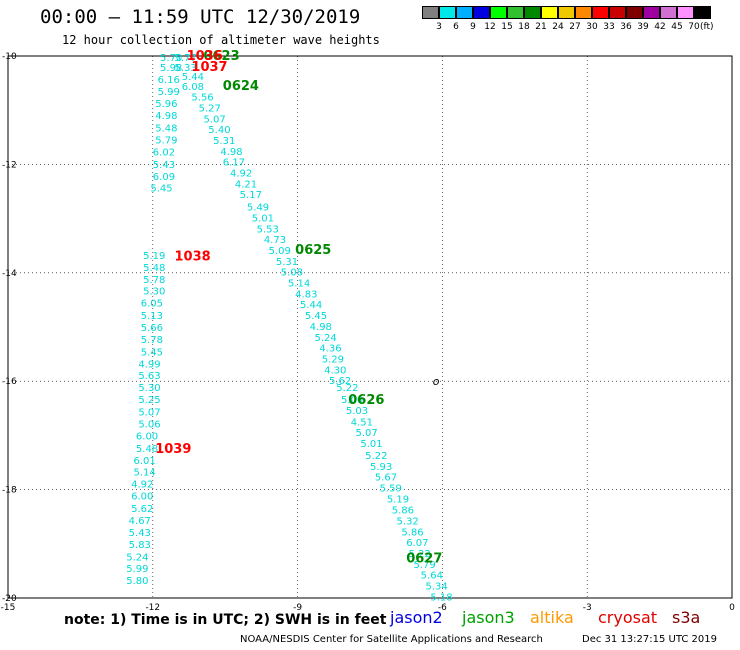  Describe the element at coordinates (677, 27) in the screenshot. I see `color-scale-label: 45` at that location.